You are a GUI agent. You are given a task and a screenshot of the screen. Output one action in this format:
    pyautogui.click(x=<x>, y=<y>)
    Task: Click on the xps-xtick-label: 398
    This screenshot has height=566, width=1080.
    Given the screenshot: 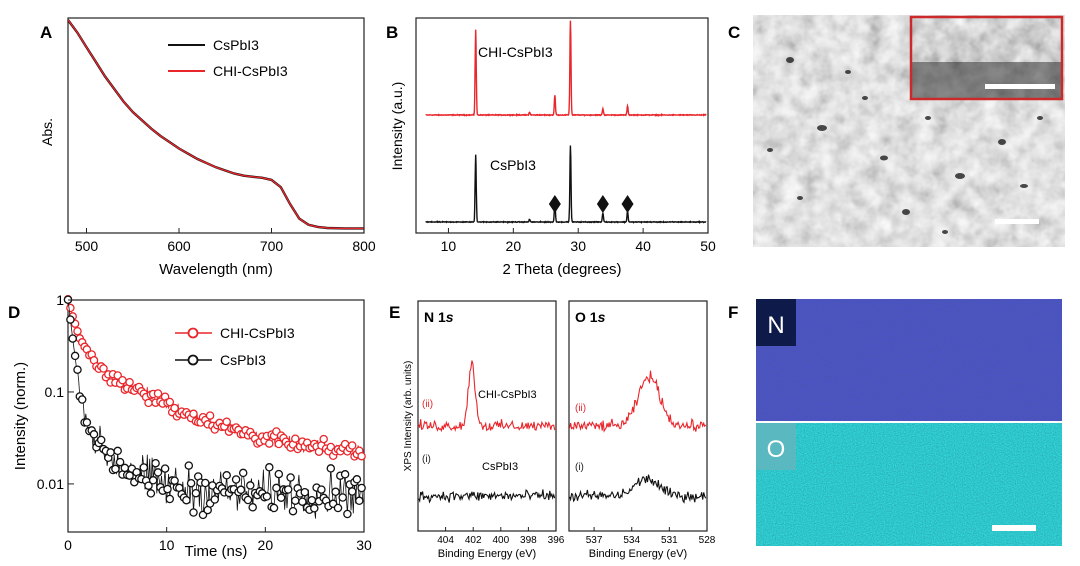 What is the action you would take?
    pyautogui.click(x=528, y=540)
    